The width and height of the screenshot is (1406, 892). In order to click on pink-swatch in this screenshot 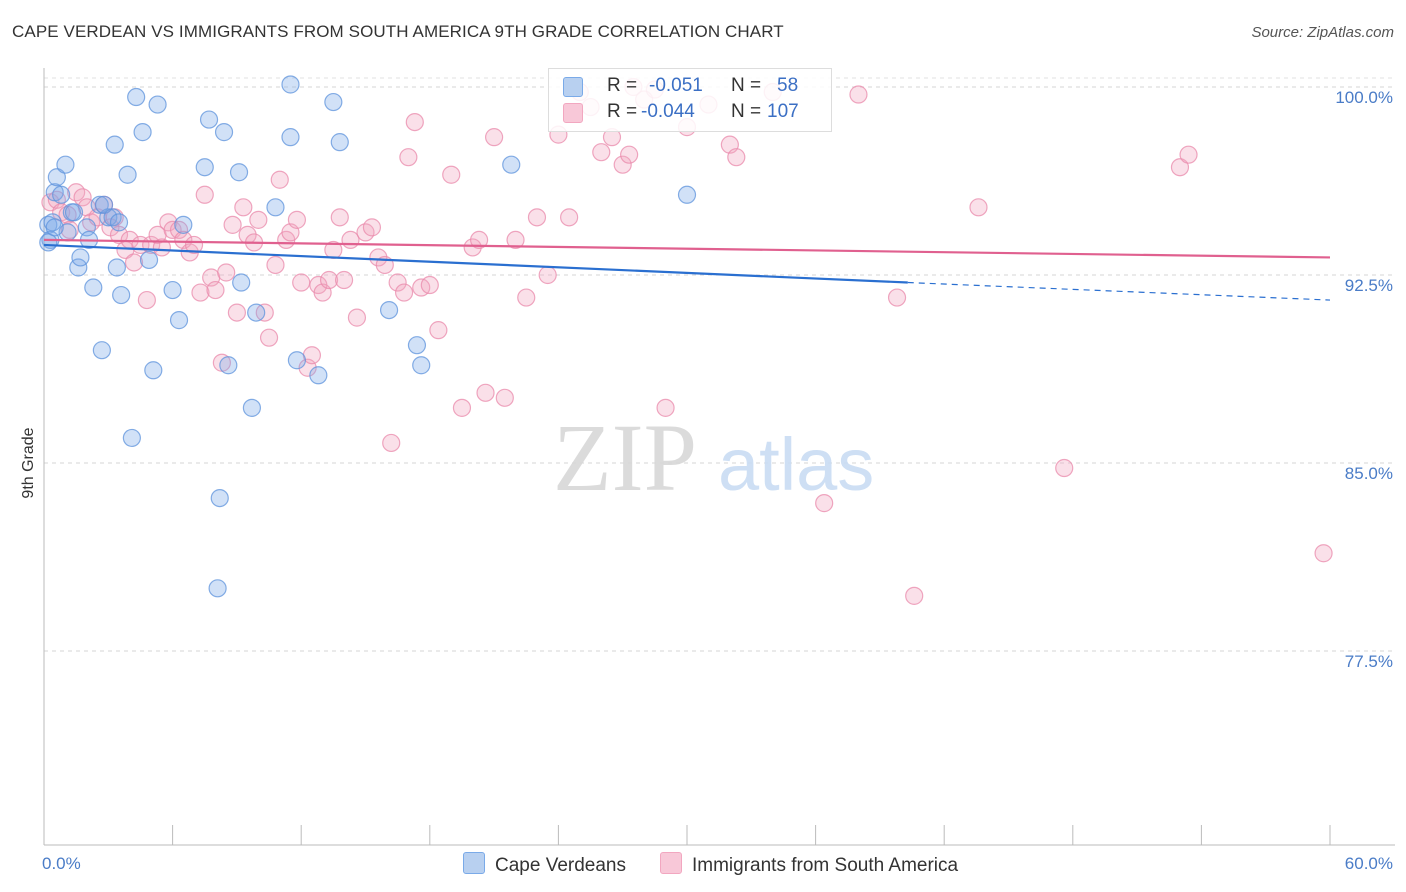, I will do `click(573, 113)`.